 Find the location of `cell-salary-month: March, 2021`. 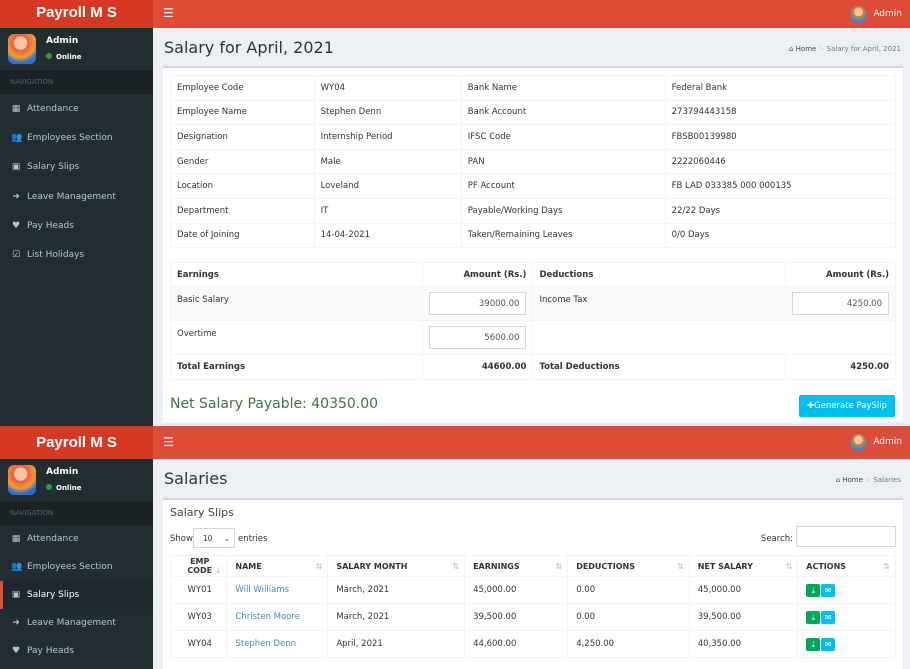

cell-salary-month: March, 2021 is located at coordinates (396, 617).